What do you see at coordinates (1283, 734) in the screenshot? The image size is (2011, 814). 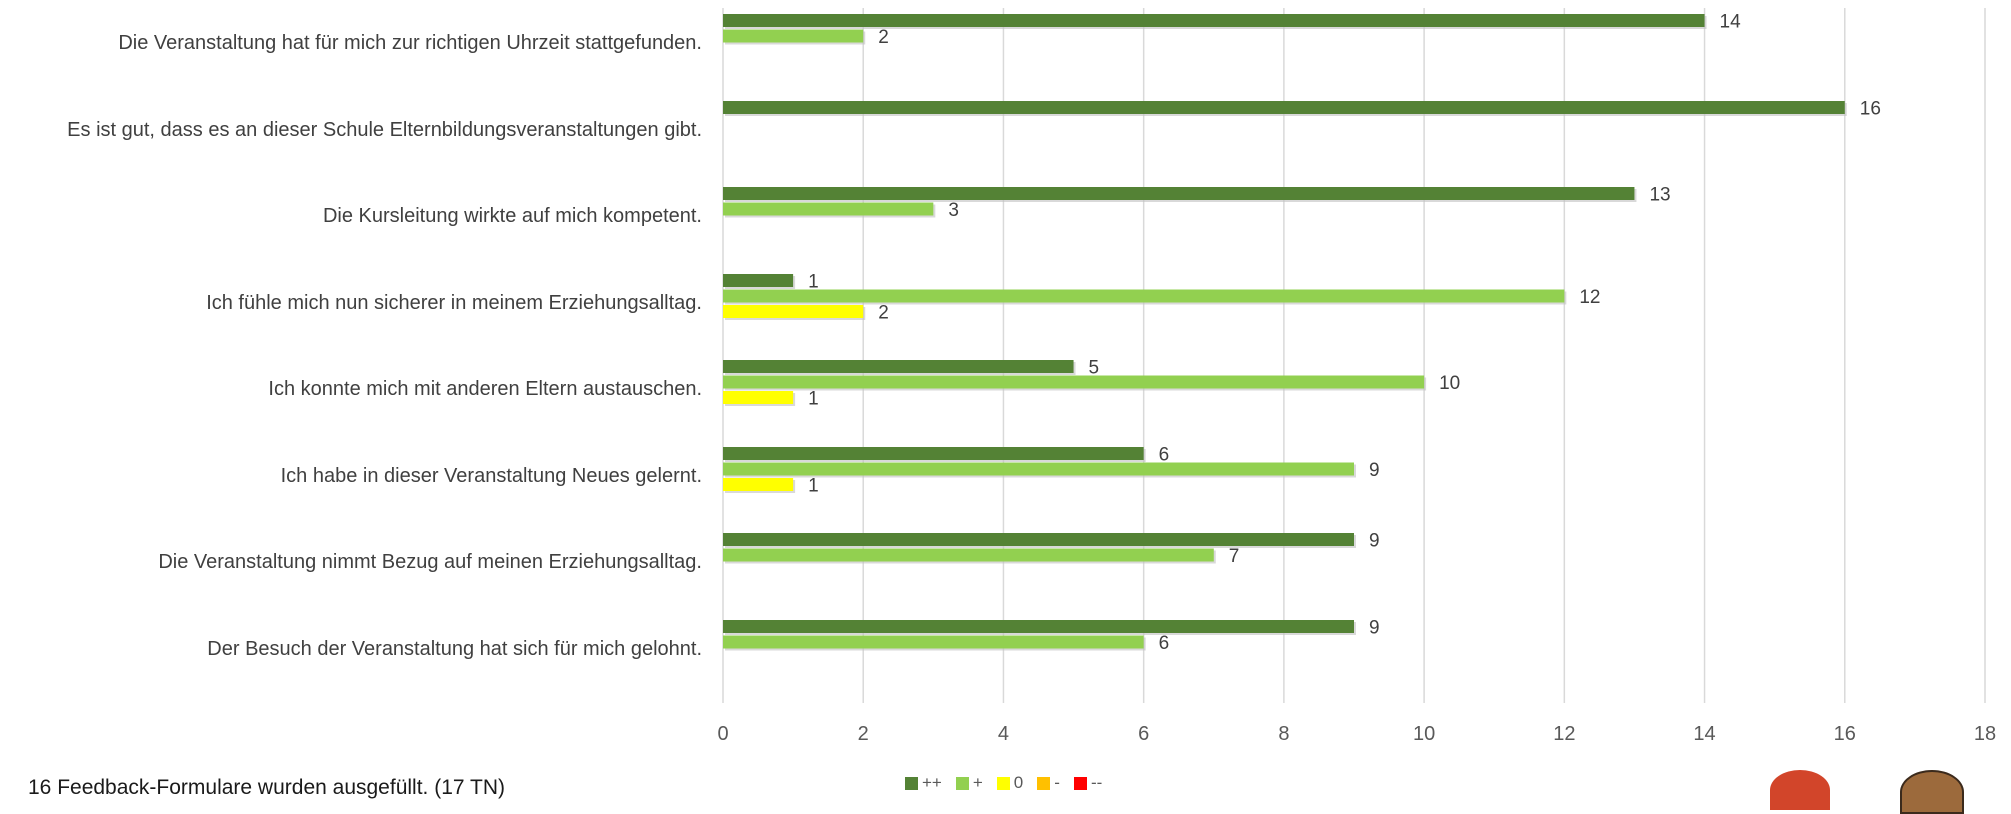 I see `x-tick-label: 8` at bounding box center [1283, 734].